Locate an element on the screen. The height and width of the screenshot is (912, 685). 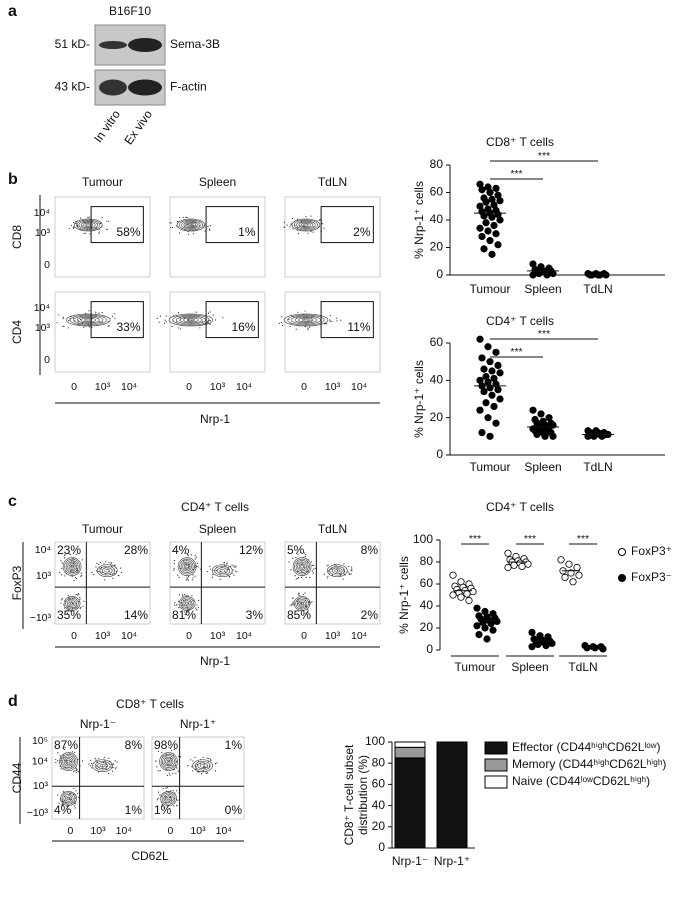
quadrant-percent: 8% is located at coordinates (134, 745).